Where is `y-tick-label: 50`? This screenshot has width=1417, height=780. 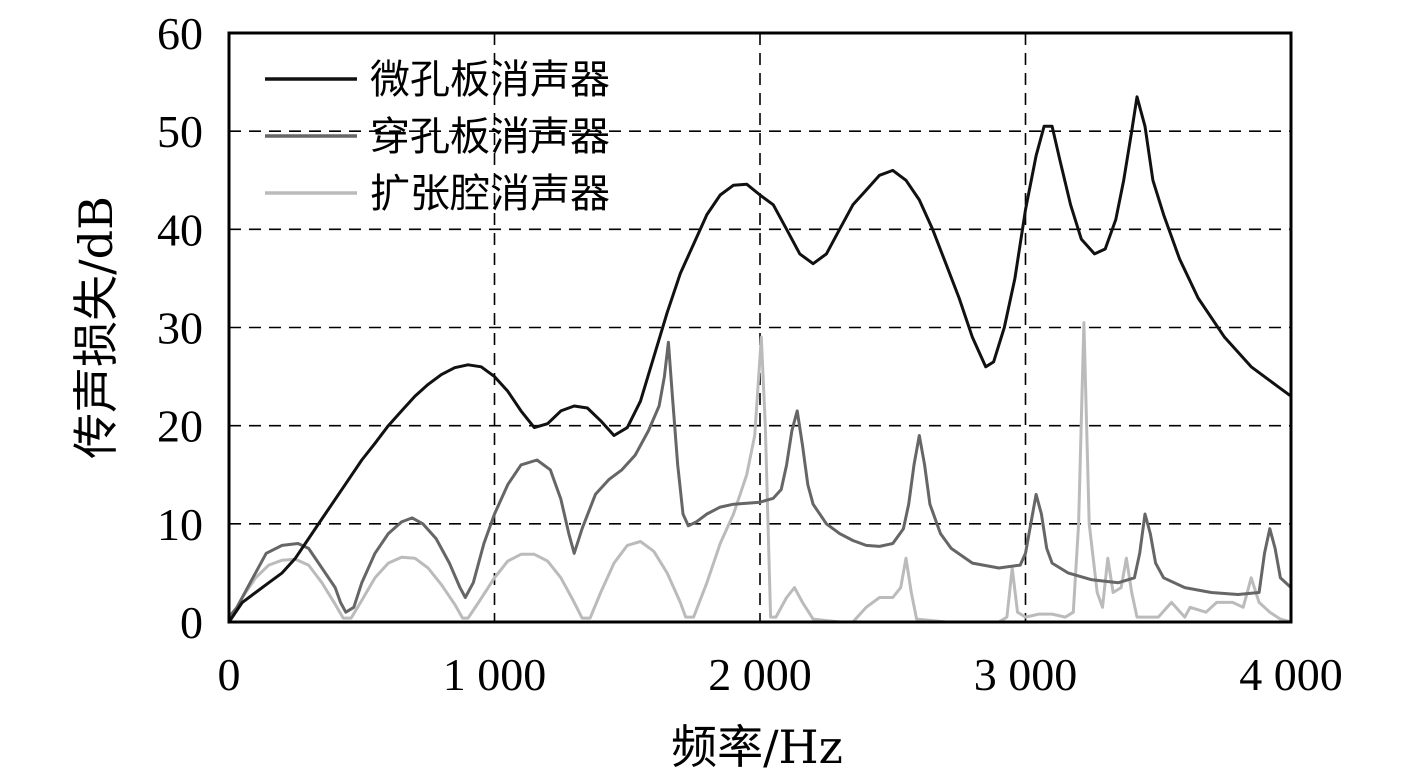
y-tick-label: 50 is located at coordinates (180, 131).